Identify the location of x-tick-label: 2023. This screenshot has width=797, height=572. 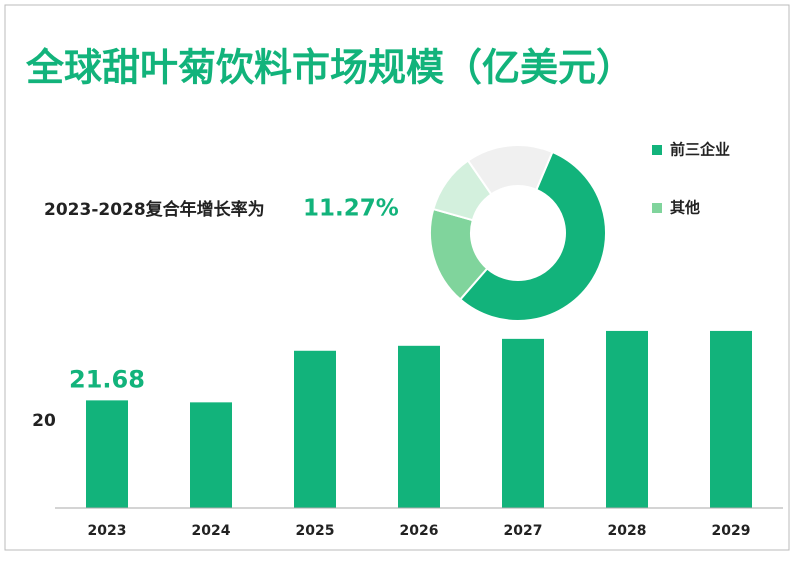
(107, 531).